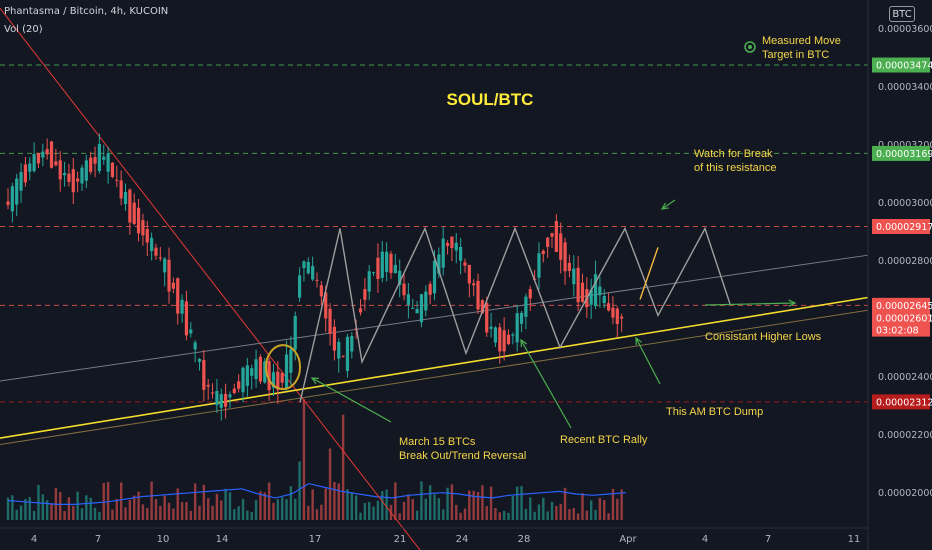  What do you see at coordinates (628, 539) in the screenshot?
I see `time-tick-label: Apr` at bounding box center [628, 539].